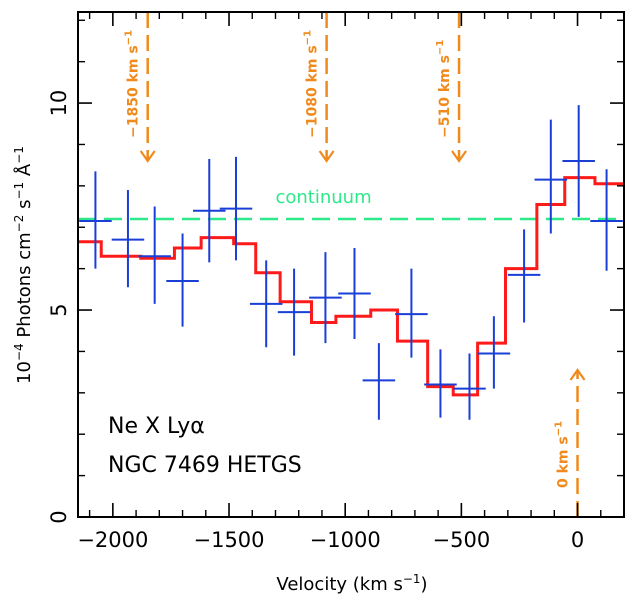  I want to click on continuum-layer: continuum, so click(351, 204).